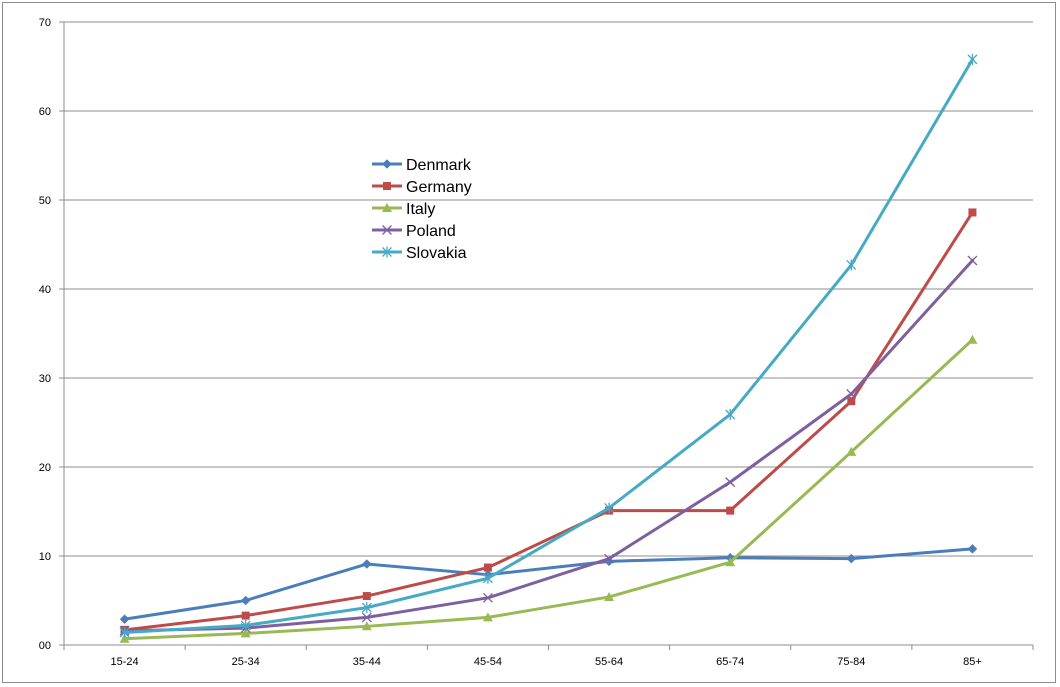  I want to click on y-tick-label: 70, so click(45, 23).